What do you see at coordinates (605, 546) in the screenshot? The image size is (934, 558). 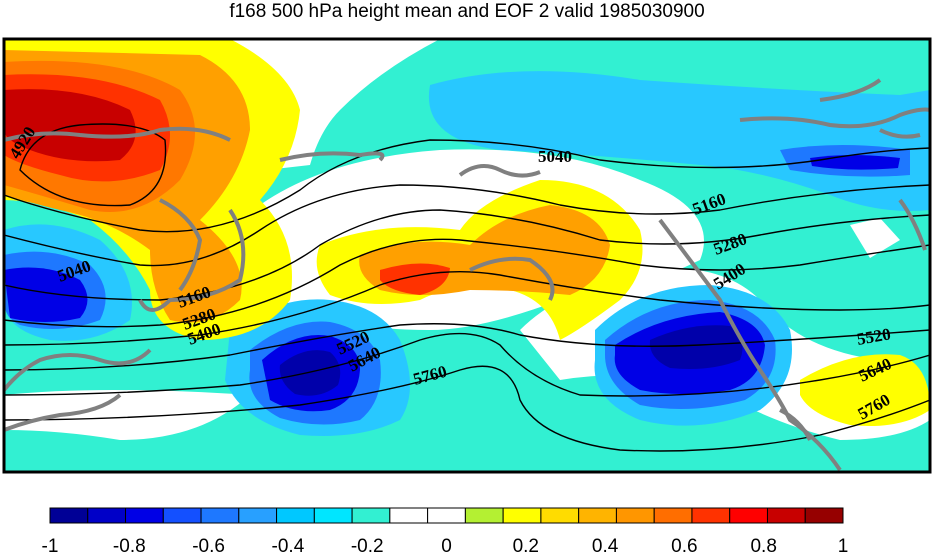 I see `colorbar-tick-label: 0.4` at bounding box center [605, 546].